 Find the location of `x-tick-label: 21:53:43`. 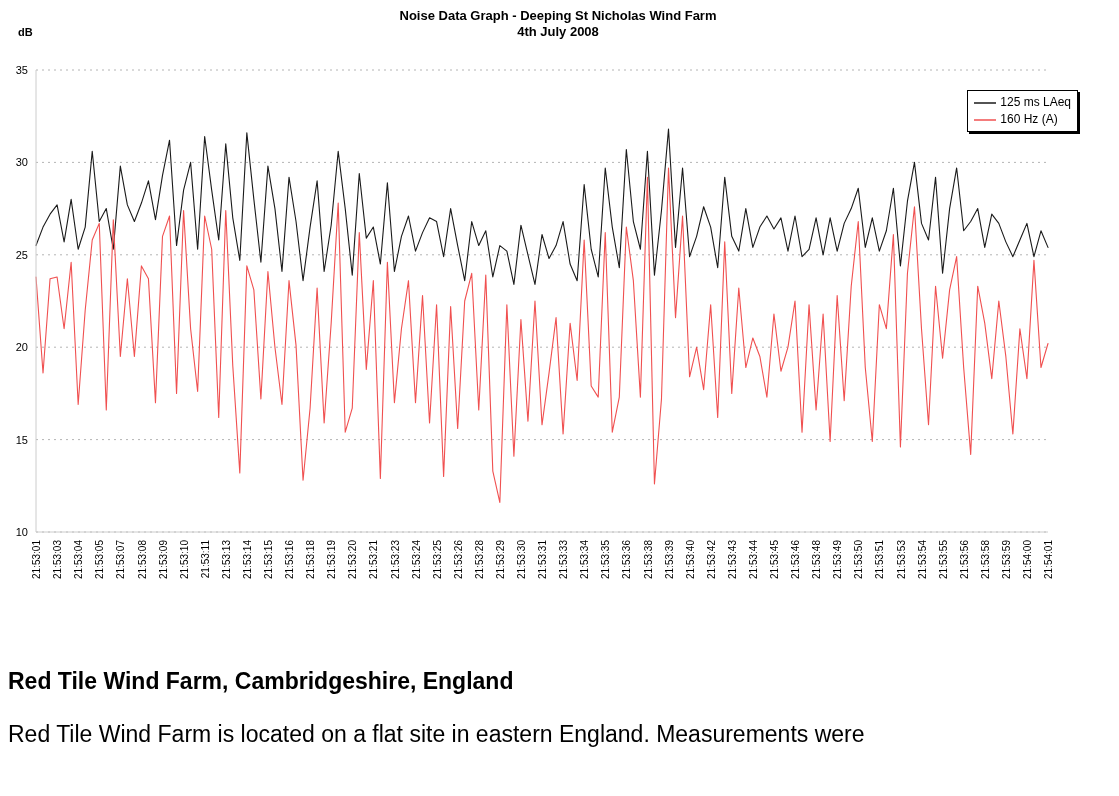

x-tick-label: 21:53:43 is located at coordinates (732, 559).